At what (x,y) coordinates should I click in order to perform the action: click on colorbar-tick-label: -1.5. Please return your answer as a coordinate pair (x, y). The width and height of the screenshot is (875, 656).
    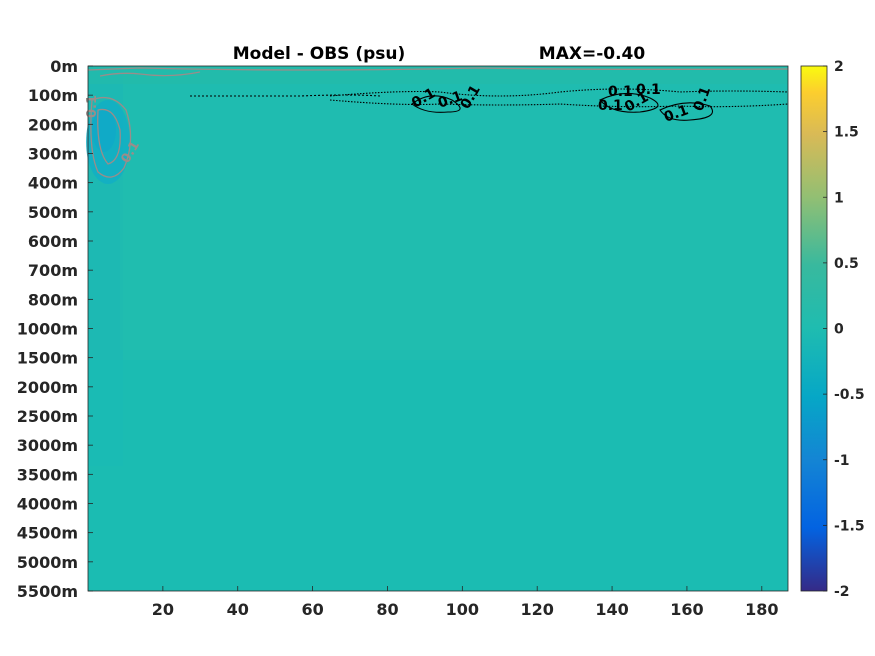
    Looking at the image, I should click on (849, 526).